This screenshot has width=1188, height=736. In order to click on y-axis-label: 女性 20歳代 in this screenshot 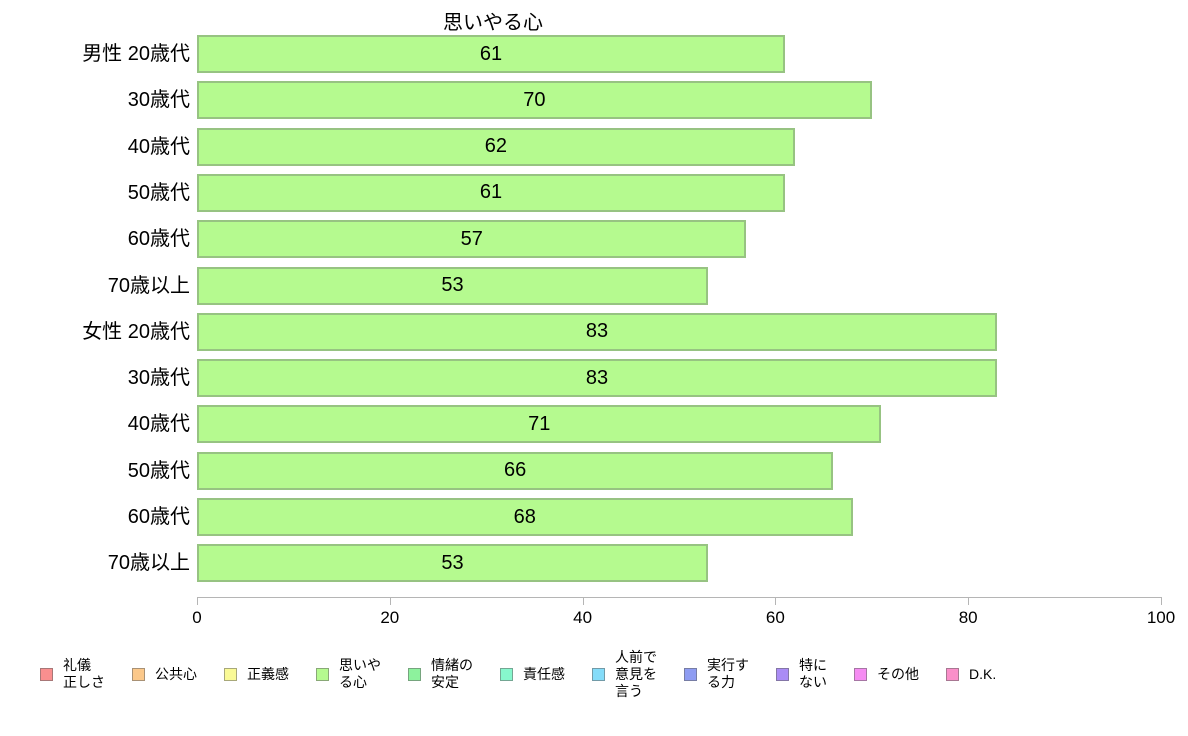, I will do `click(136, 331)`.